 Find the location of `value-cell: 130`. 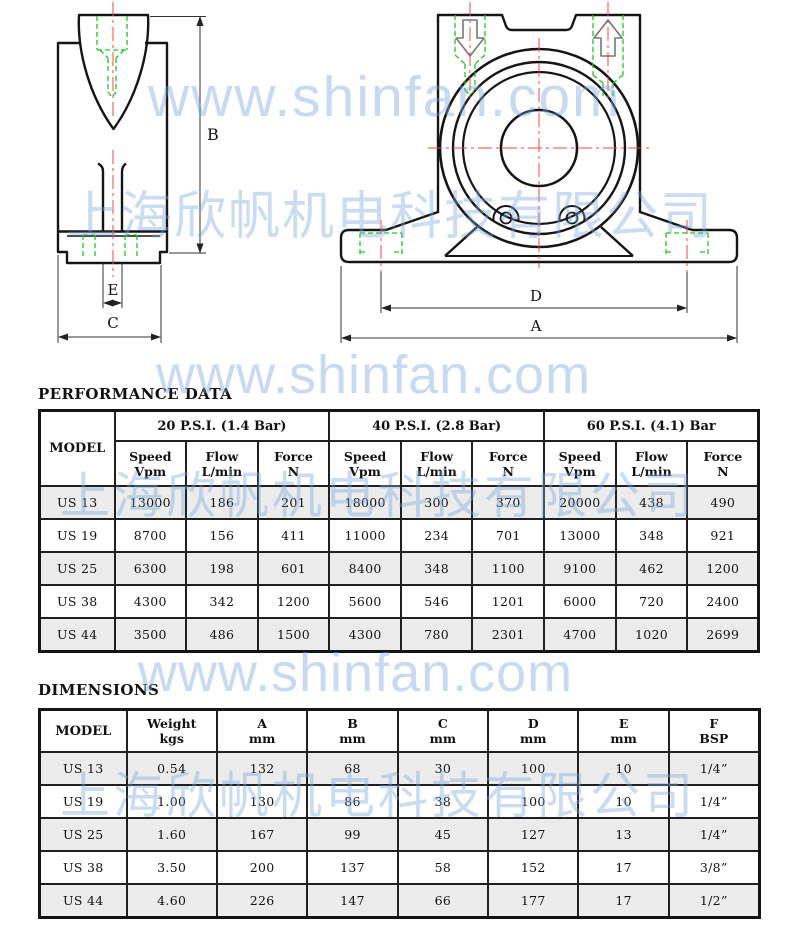

value-cell: 130 is located at coordinates (262, 801).